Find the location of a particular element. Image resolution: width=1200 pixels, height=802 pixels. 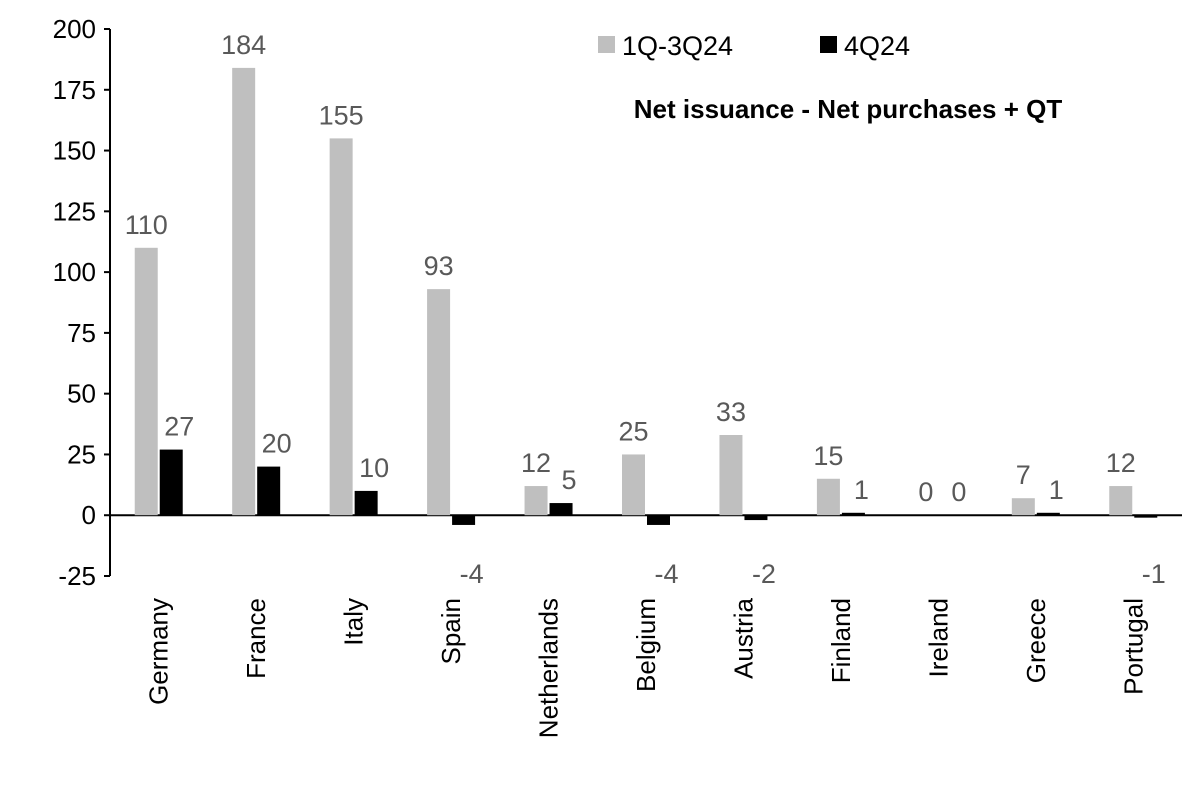

y-tick-label: 200 is located at coordinates (74, 29).